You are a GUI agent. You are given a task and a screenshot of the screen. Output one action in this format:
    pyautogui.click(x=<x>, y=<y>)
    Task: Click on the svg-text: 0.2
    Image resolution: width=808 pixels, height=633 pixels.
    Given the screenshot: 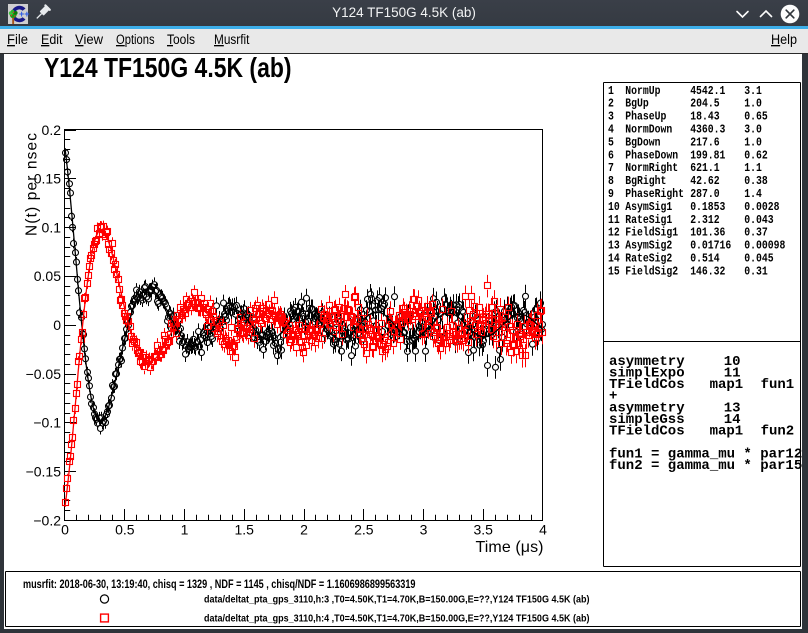 What is the action you would take?
    pyautogui.click(x=52, y=130)
    